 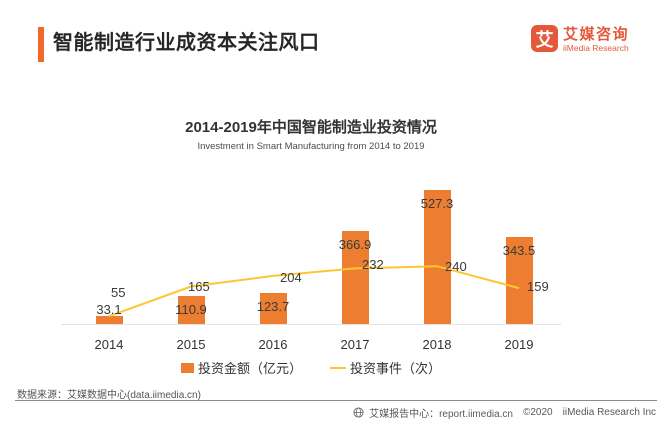 I want to click on brand-logo: 艾 艾媒咨询 iiMedia Research, so click(x=580, y=39).